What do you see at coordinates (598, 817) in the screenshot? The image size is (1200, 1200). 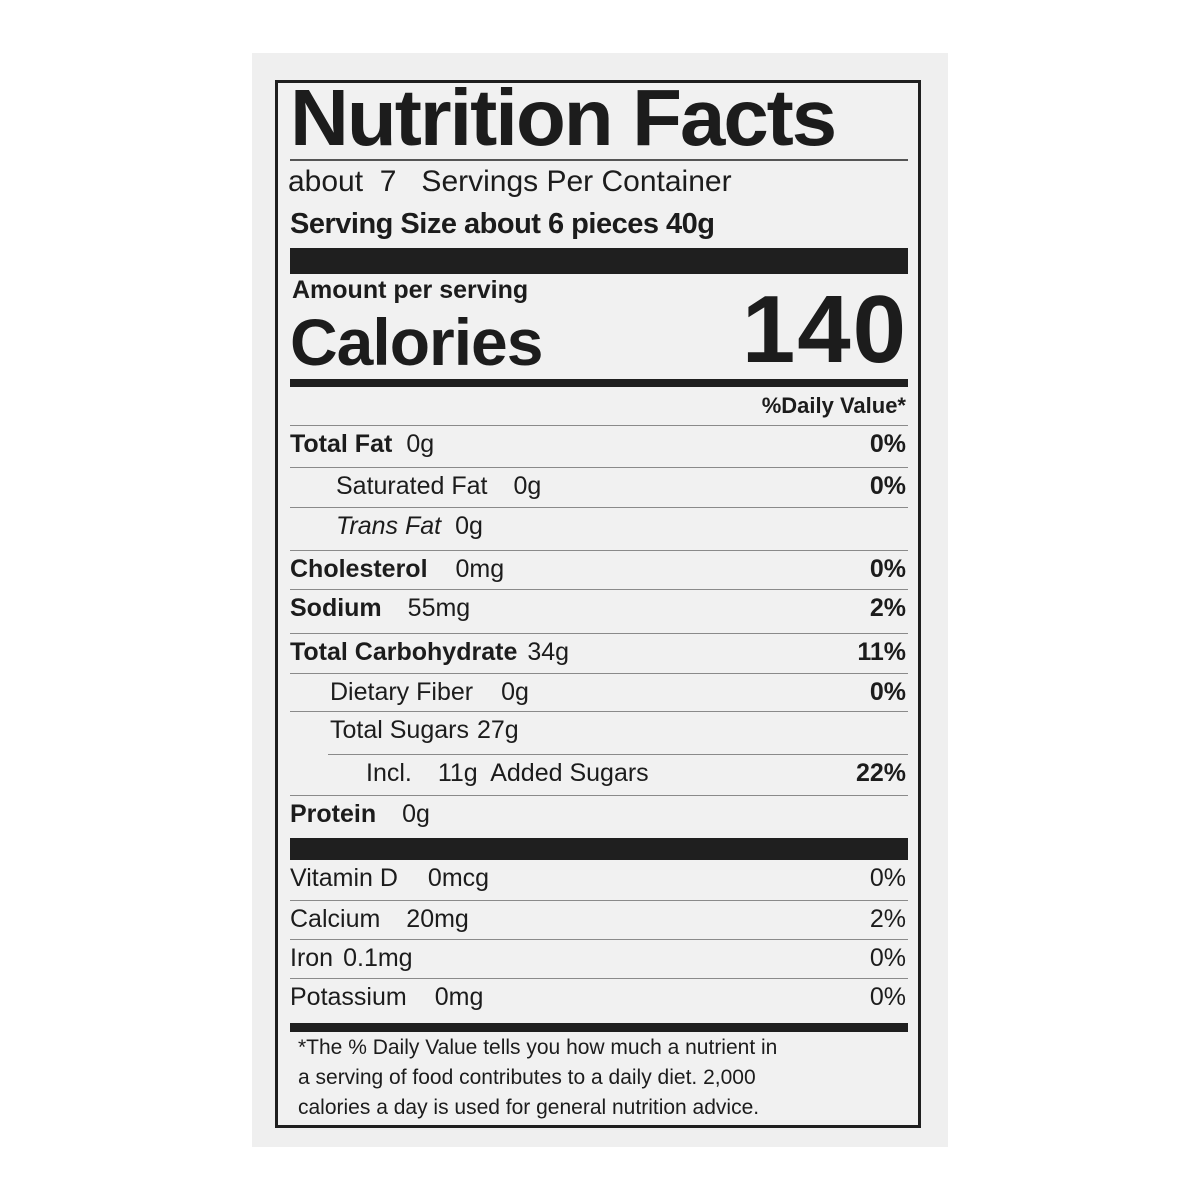 I see `nutrient-row: Protein 0g` at bounding box center [598, 817].